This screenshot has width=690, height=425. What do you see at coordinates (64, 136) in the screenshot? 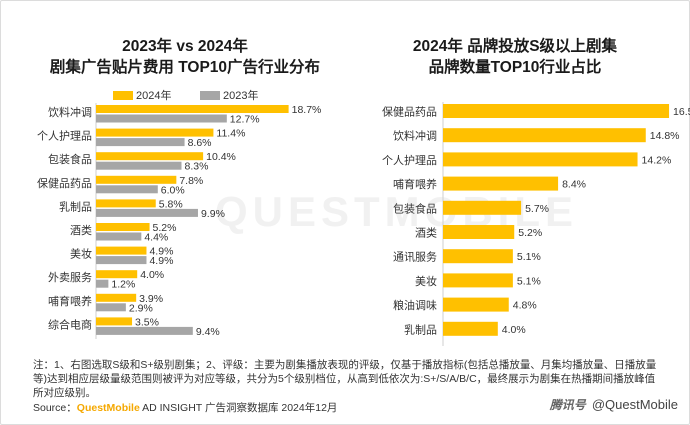
I see `left-category-label: 个人护理品` at bounding box center [64, 136].